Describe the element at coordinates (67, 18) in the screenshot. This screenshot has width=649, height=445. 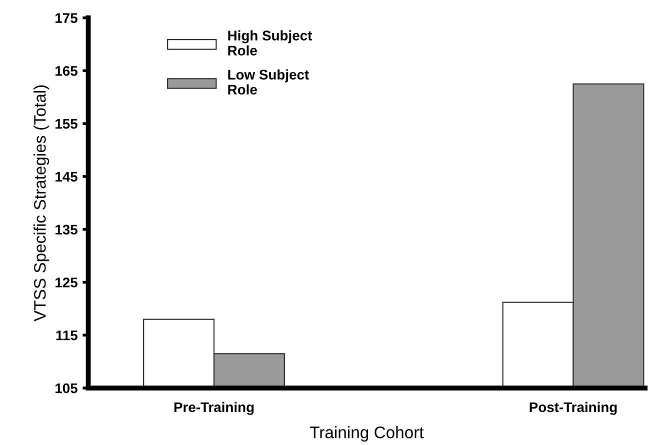
I see `y-tick-label: 175` at that location.